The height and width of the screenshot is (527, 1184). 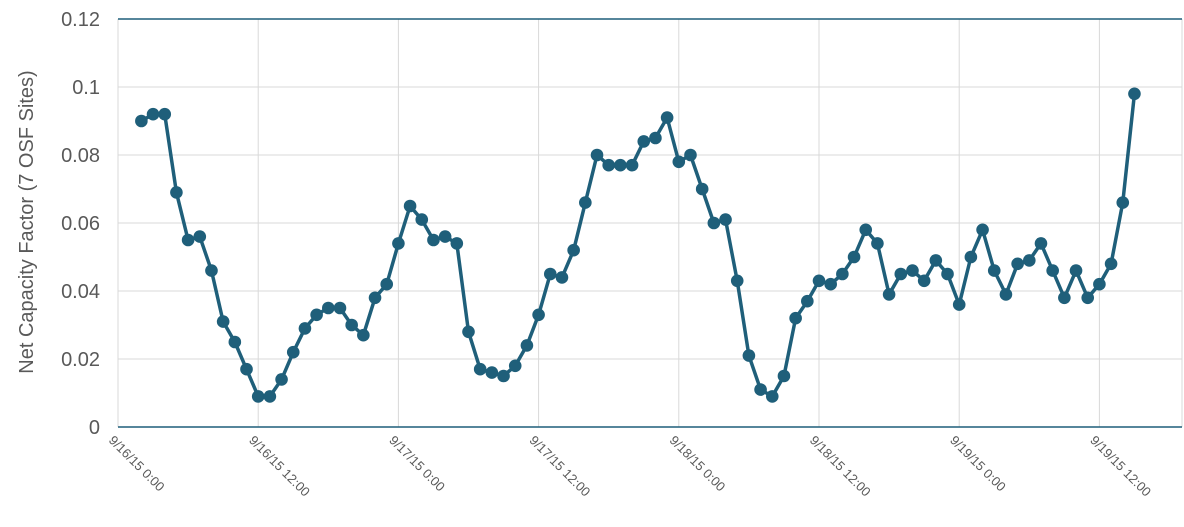 What do you see at coordinates (559, 466) in the screenshot?
I see `x-tick-label: 9/17/15 12:00` at bounding box center [559, 466].